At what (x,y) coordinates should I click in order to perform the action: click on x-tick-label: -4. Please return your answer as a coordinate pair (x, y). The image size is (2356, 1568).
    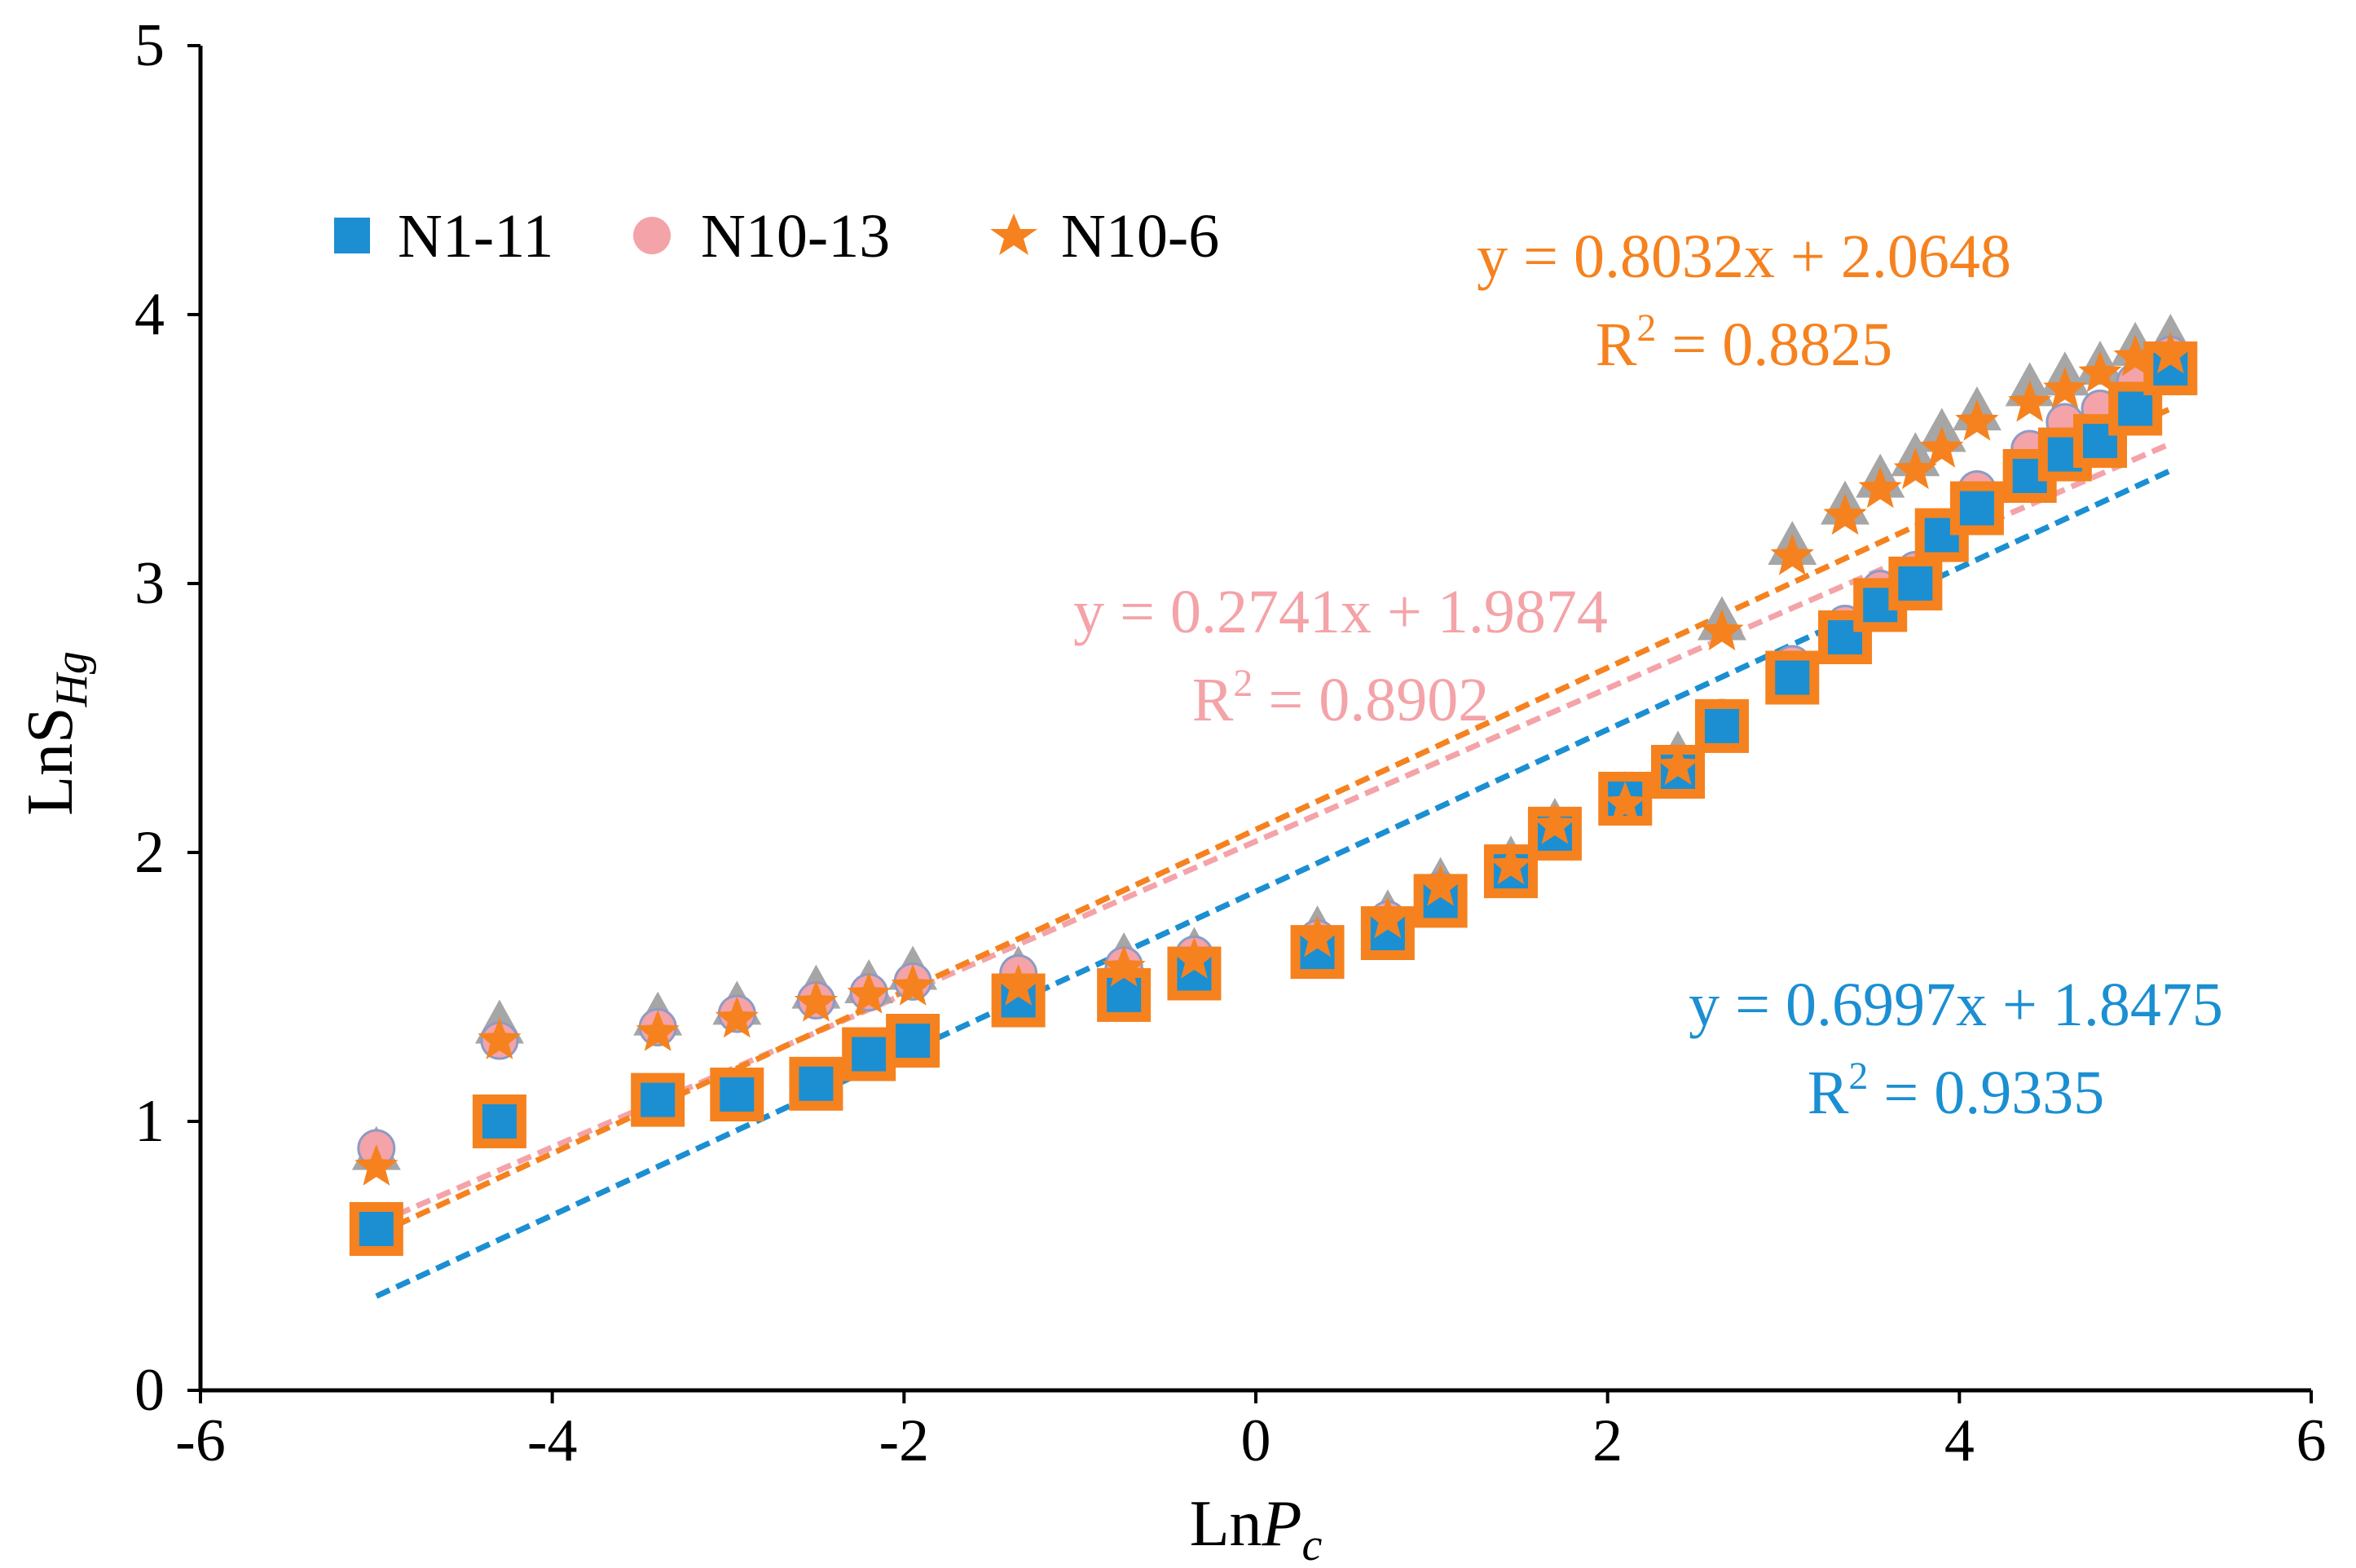
    Looking at the image, I should click on (552, 1440).